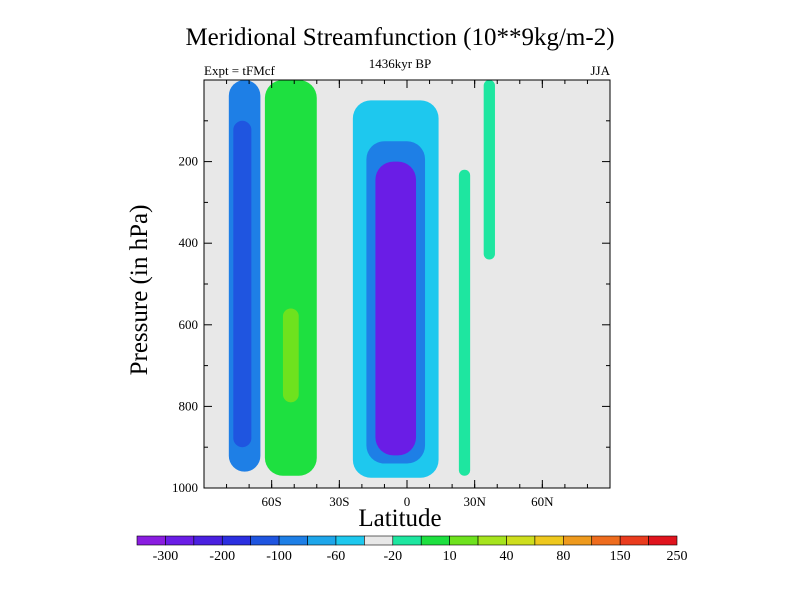  Describe the element at coordinates (620, 556) in the screenshot. I see `colorbar-label: 150` at that location.